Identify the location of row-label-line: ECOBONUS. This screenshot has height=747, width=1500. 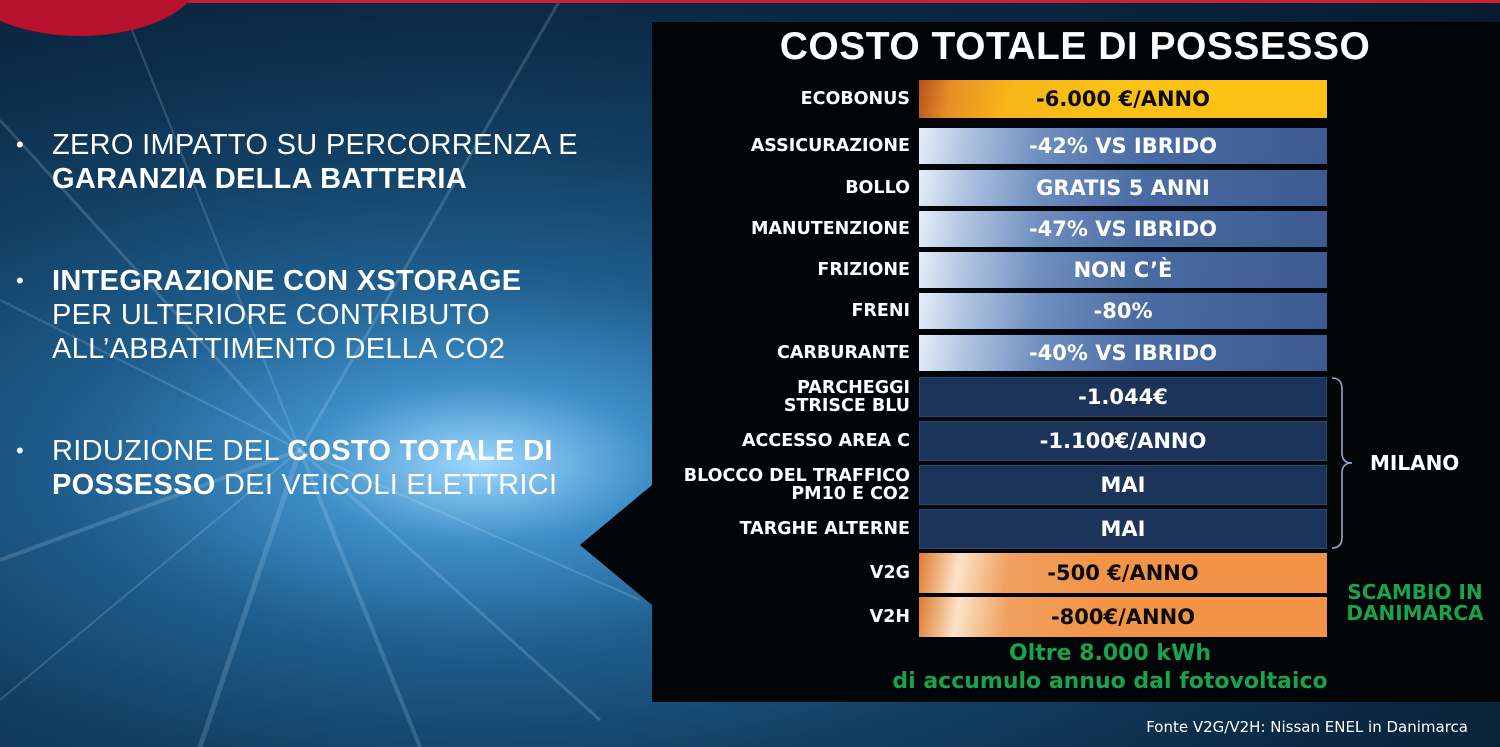
(855, 99).